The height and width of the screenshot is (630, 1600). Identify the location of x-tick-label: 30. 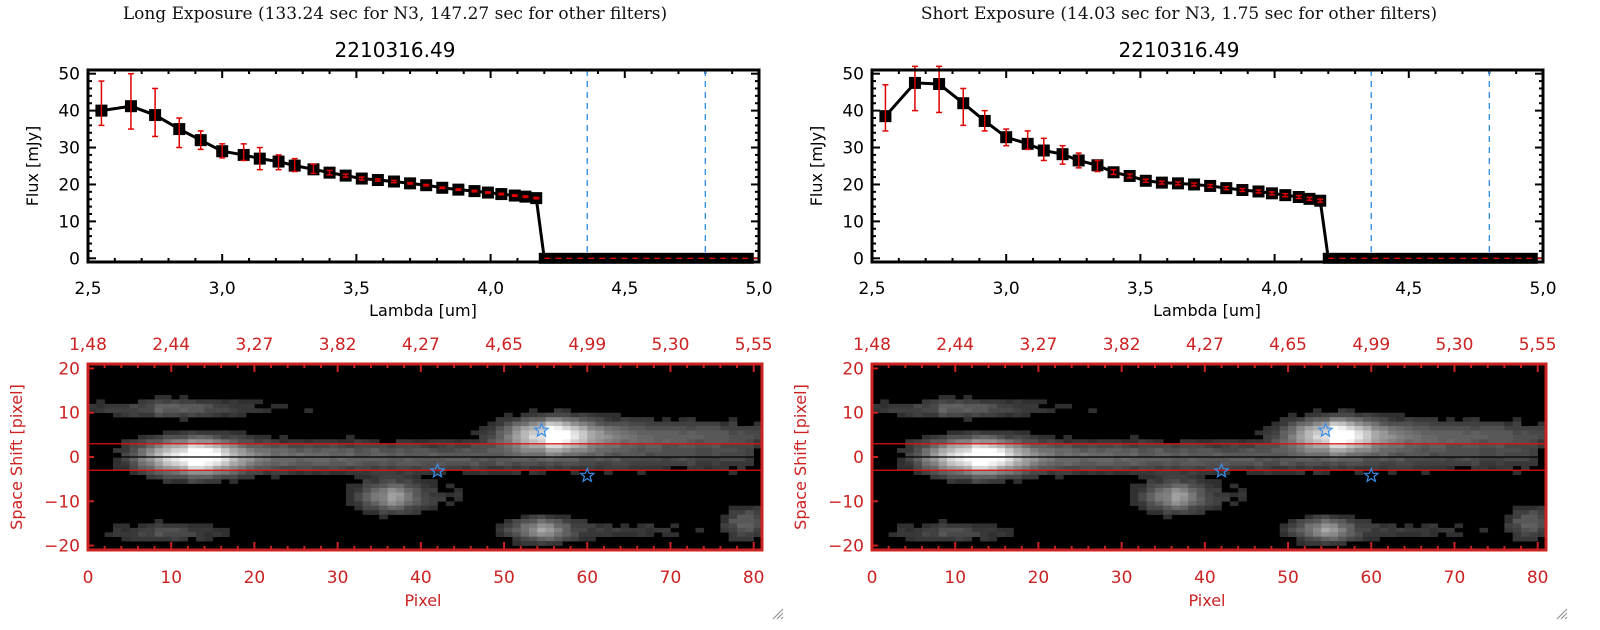
(1122, 578).